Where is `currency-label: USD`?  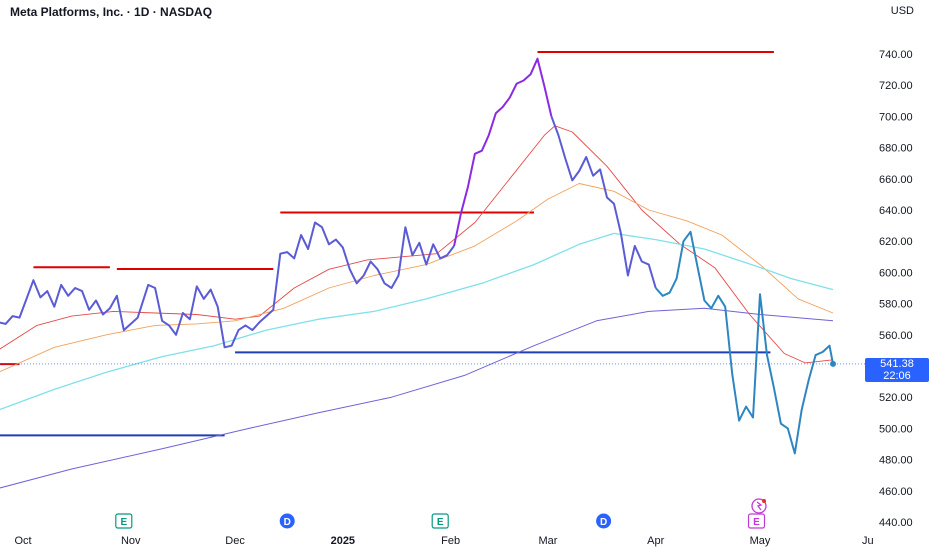
currency-label: USD is located at coordinates (902, 11).